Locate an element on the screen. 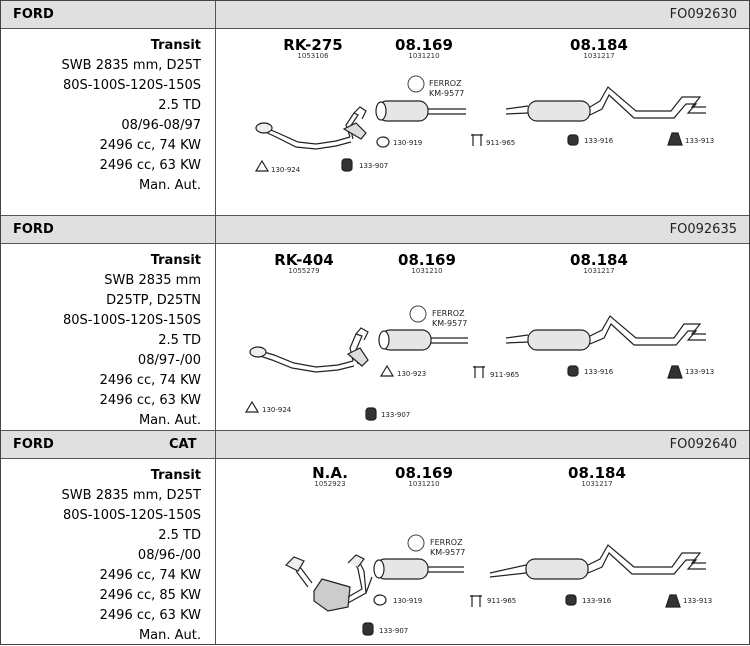 Image resolution: width=750 pixels, height=646 pixels. spec-line: 2496 cc, 85 KW is located at coordinates (150, 595).